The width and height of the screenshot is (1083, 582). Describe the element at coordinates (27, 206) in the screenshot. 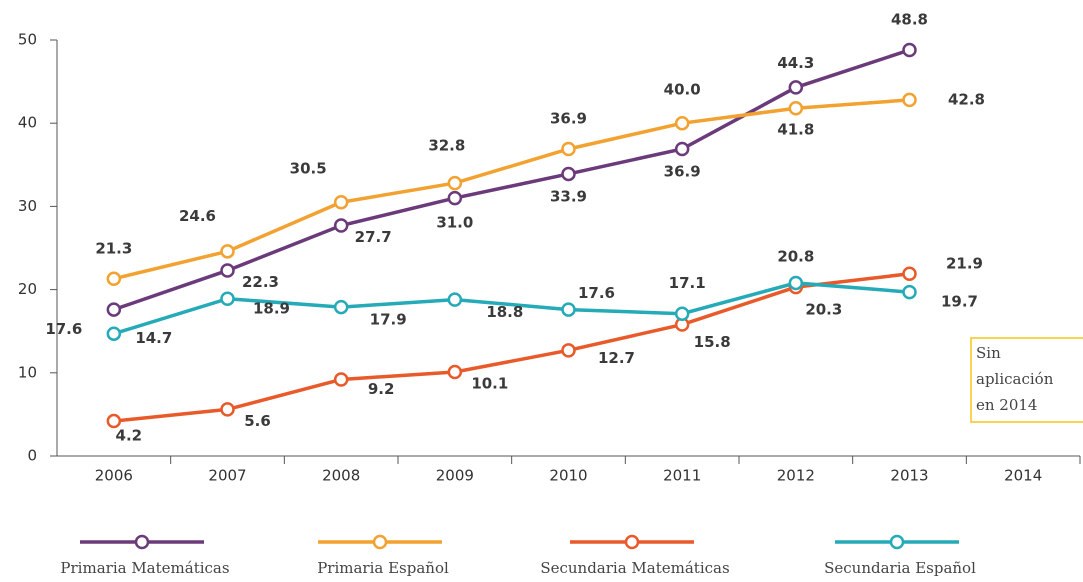

I see `y-tick-label: 30` at that location.